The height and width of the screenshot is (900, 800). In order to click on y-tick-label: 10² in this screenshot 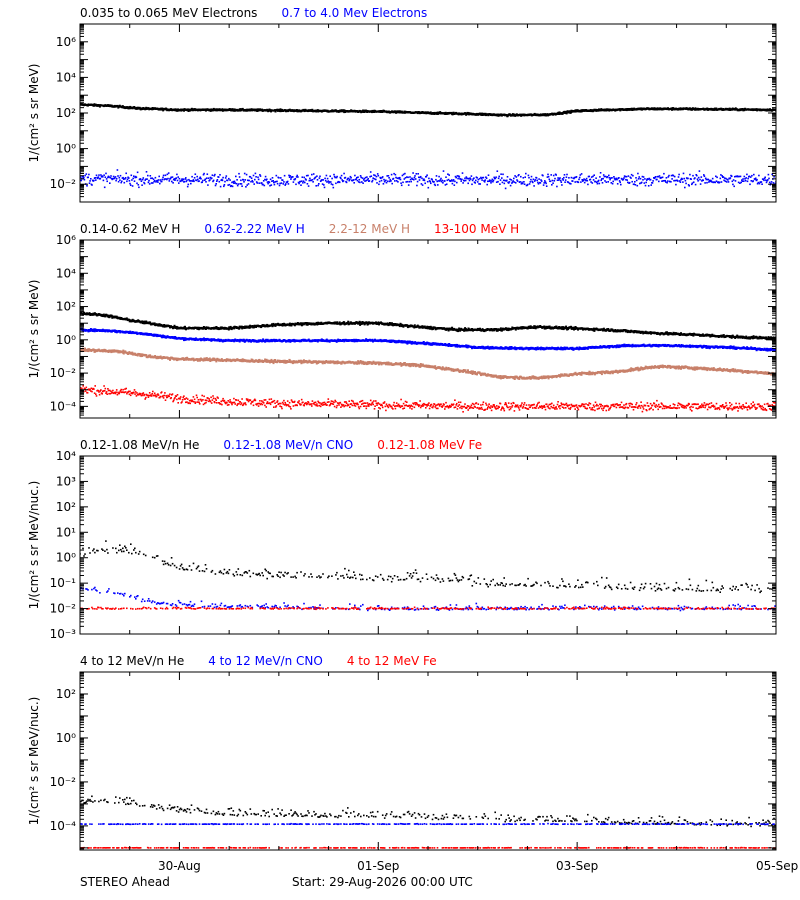, I will do `click(66, 113)`.